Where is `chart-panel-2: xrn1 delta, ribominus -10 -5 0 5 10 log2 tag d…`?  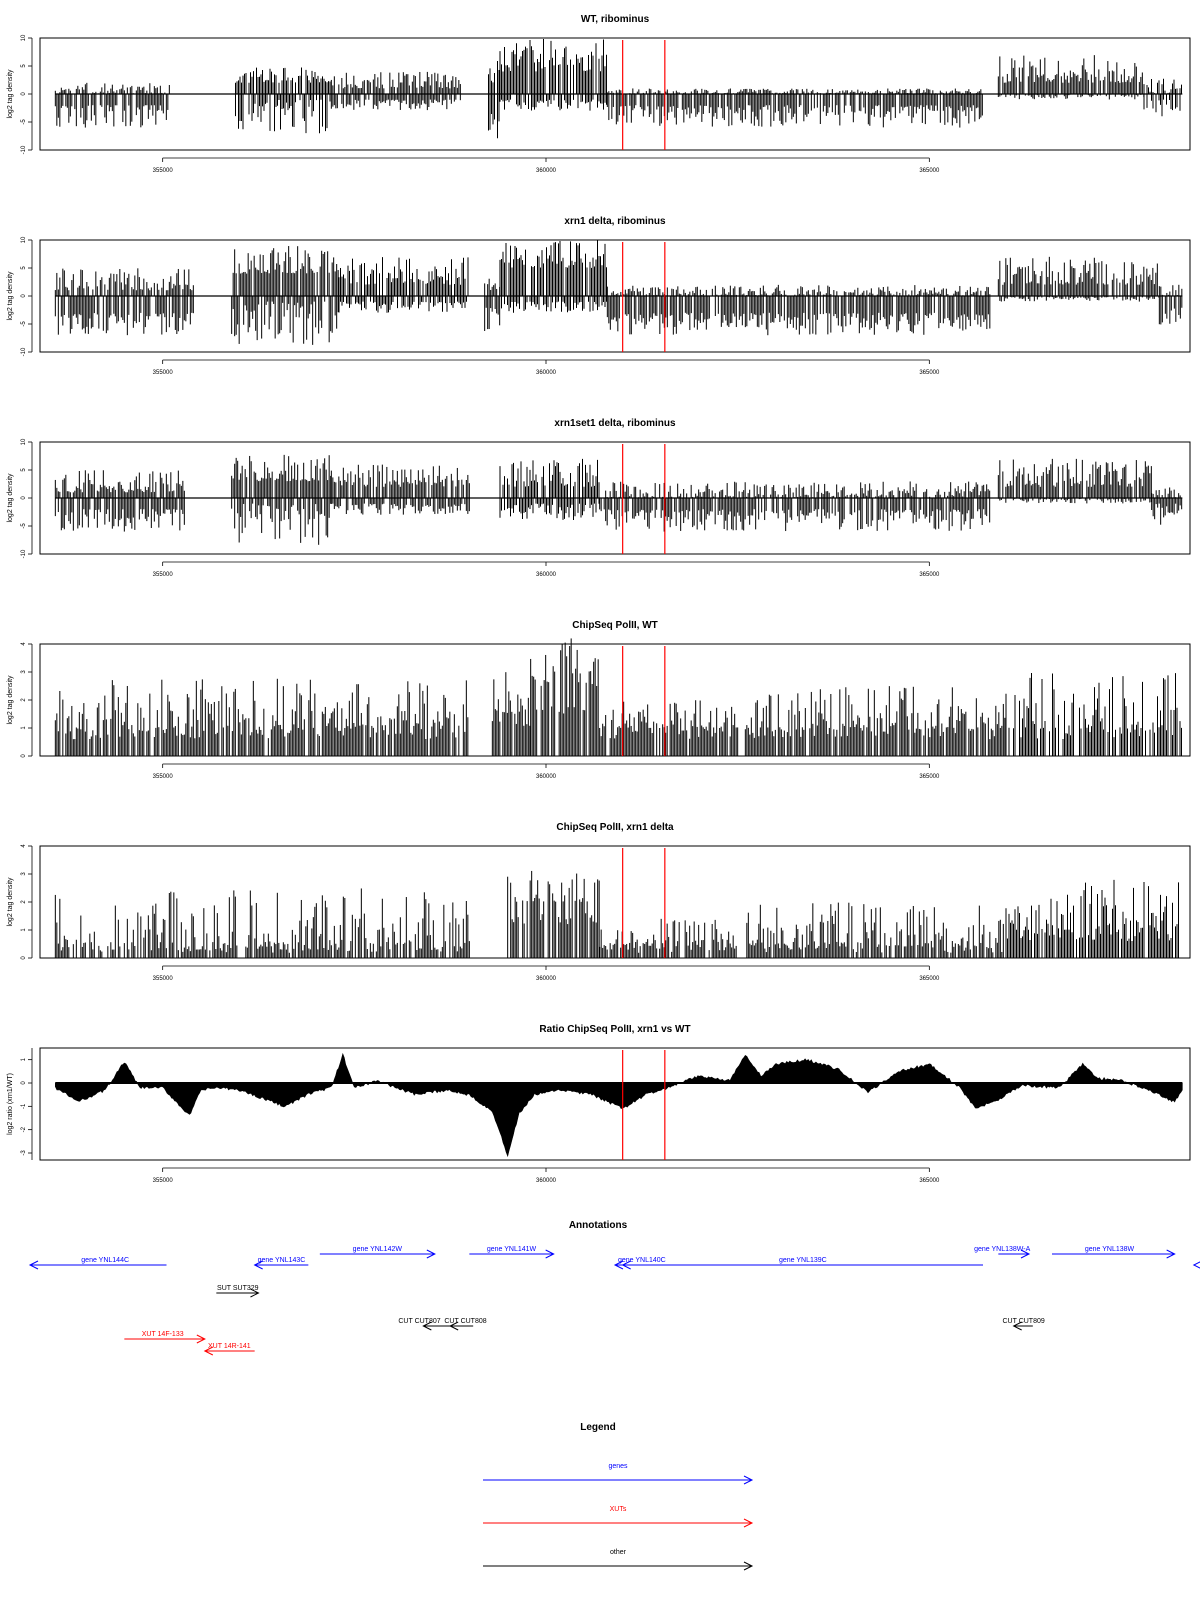
chart-panel-2: xrn1 delta, ribominus -10 -5 0 5 10 log2 tag d… is located at coordinates (599, 296).